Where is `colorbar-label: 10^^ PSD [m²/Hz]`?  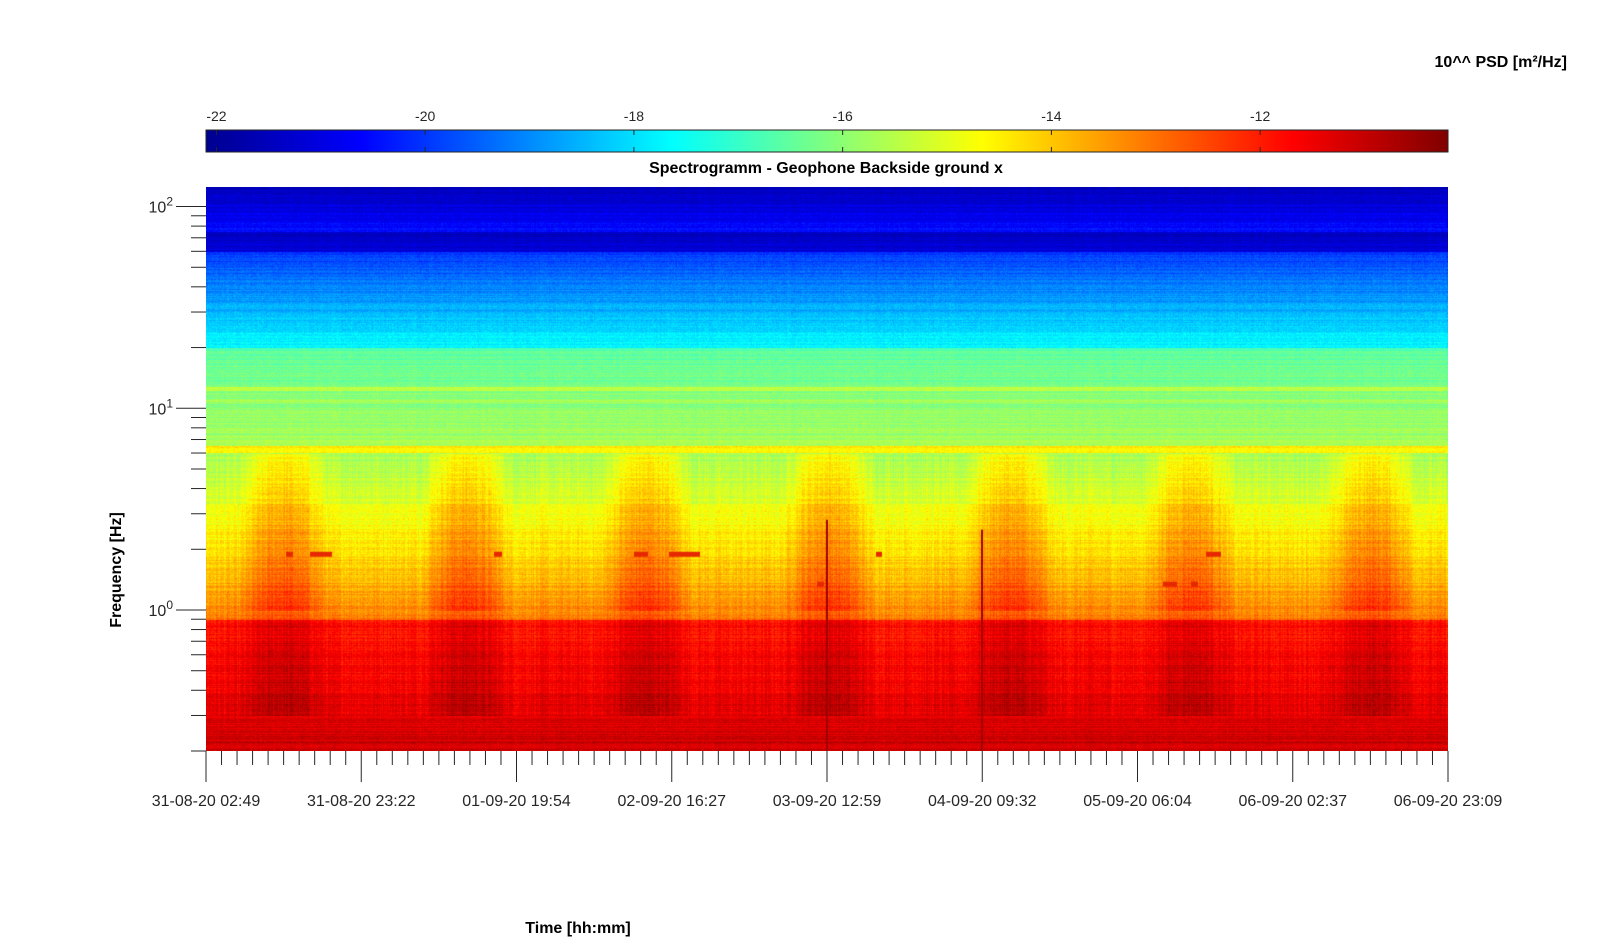 colorbar-label: 10^^ PSD [m²/Hz] is located at coordinates (1500, 62).